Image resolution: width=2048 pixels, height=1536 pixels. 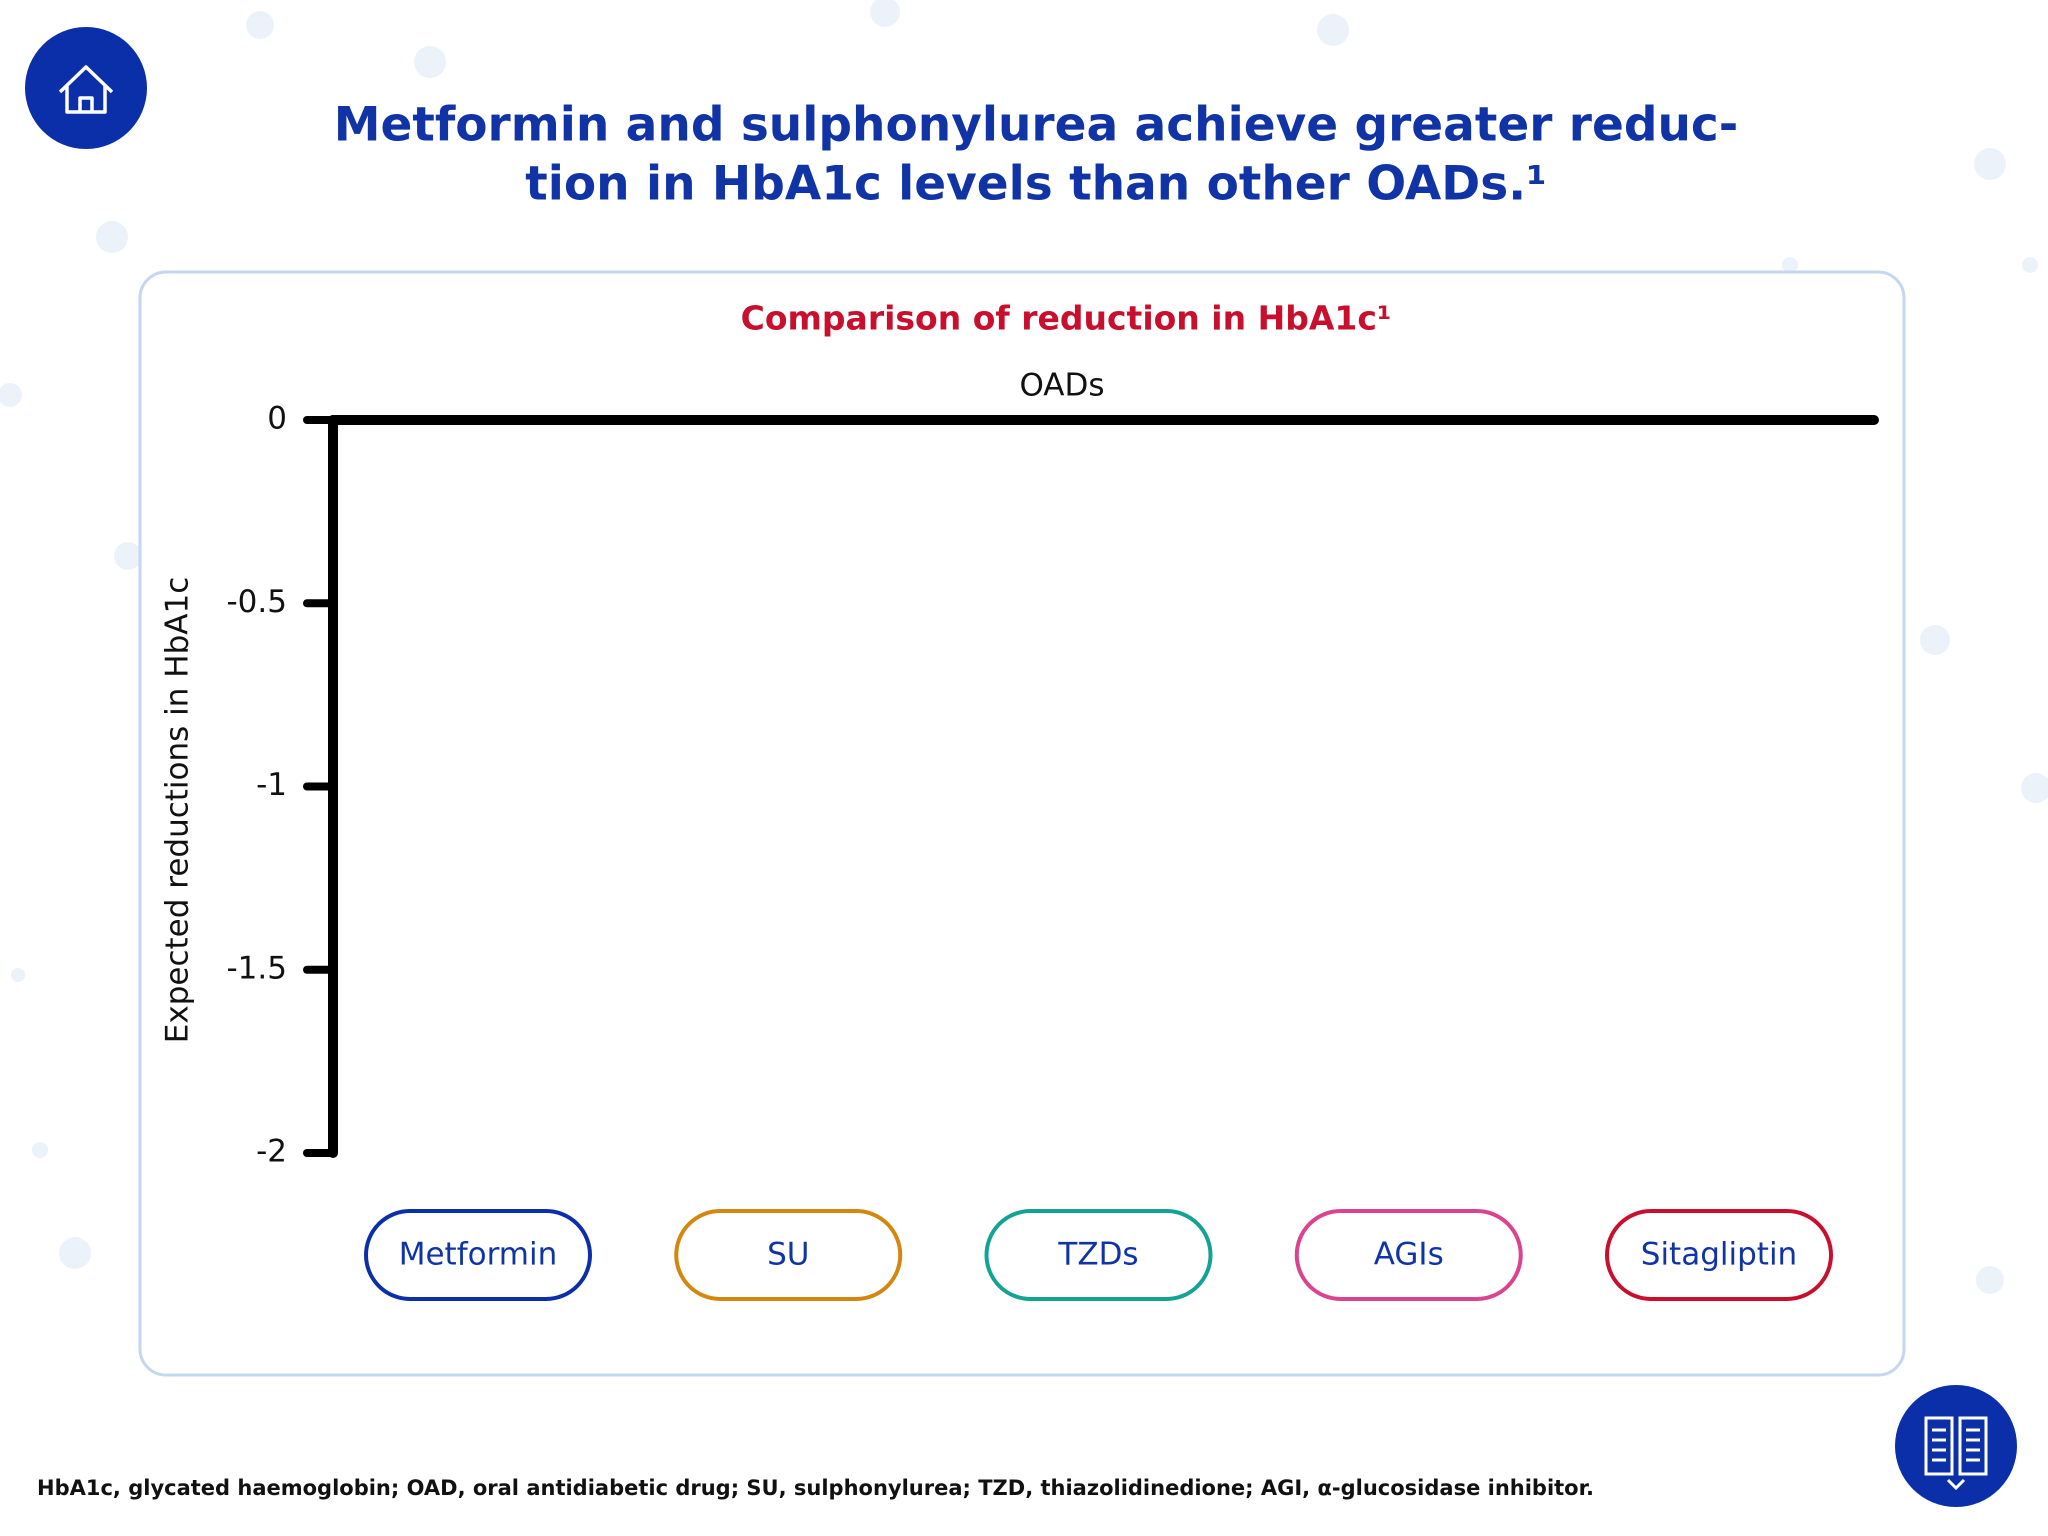 I want to click on category-button: Metformin, so click(x=478, y=1255).